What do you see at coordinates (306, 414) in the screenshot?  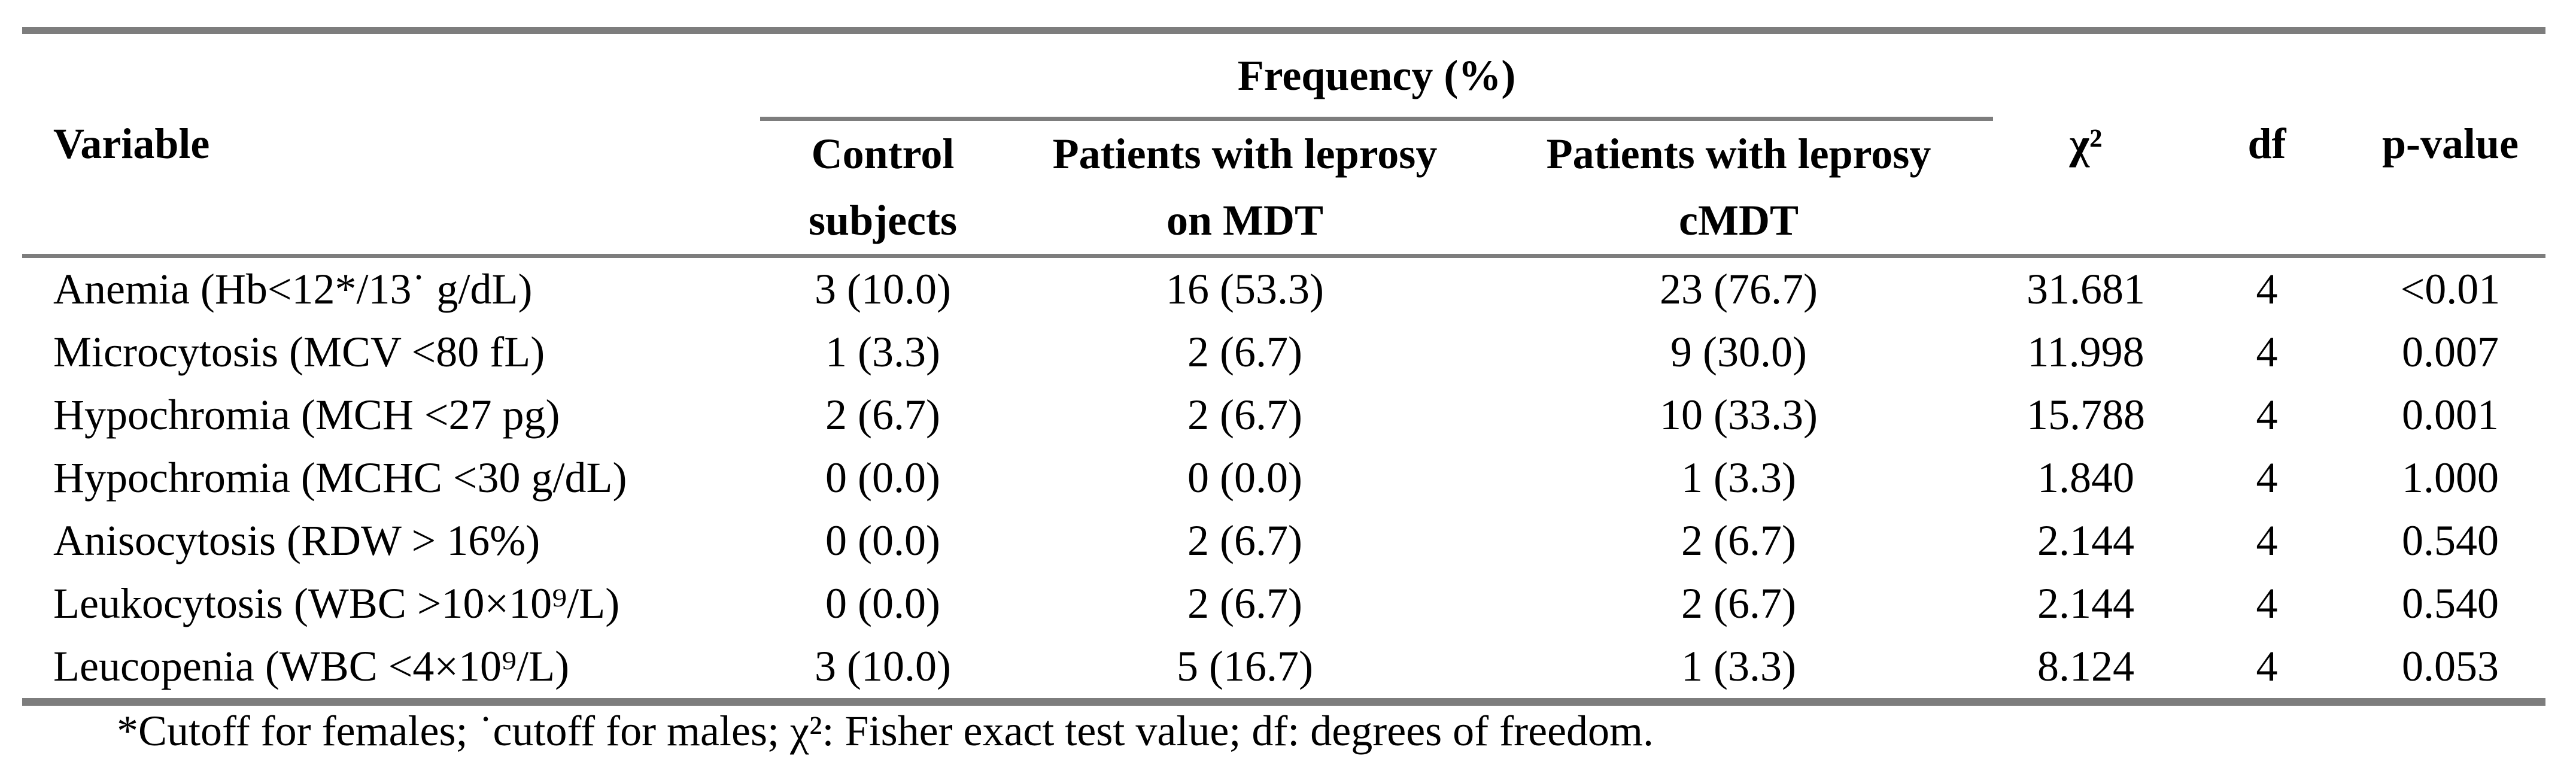 I see `cell-variable: Hypochromia (MCH <27 pg)` at bounding box center [306, 414].